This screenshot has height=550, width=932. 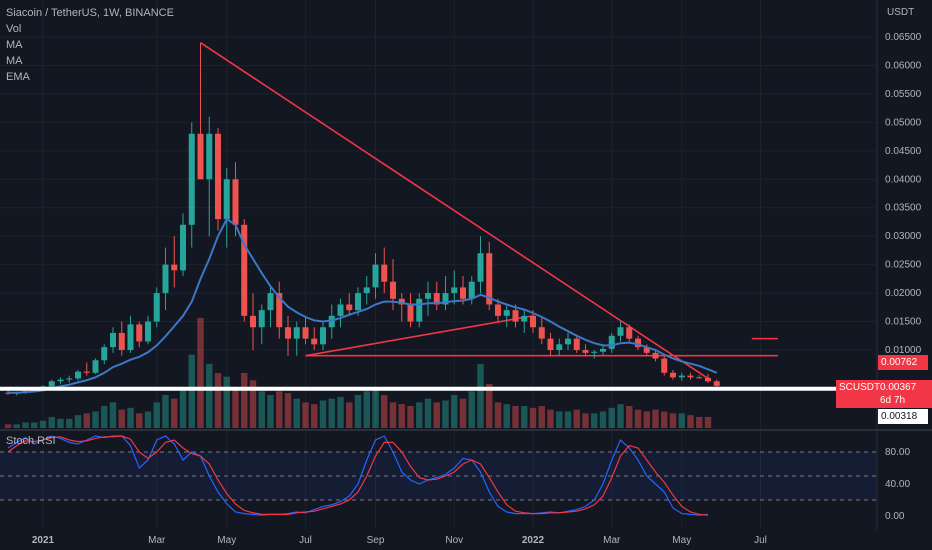 I want to click on time-tick-label: Nov, so click(x=454, y=540).